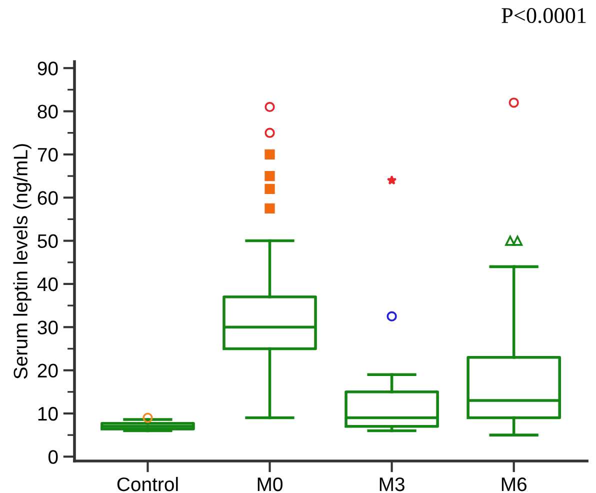 The height and width of the screenshot is (493, 596). I want to click on y-tick-label: 0, so click(53, 457).